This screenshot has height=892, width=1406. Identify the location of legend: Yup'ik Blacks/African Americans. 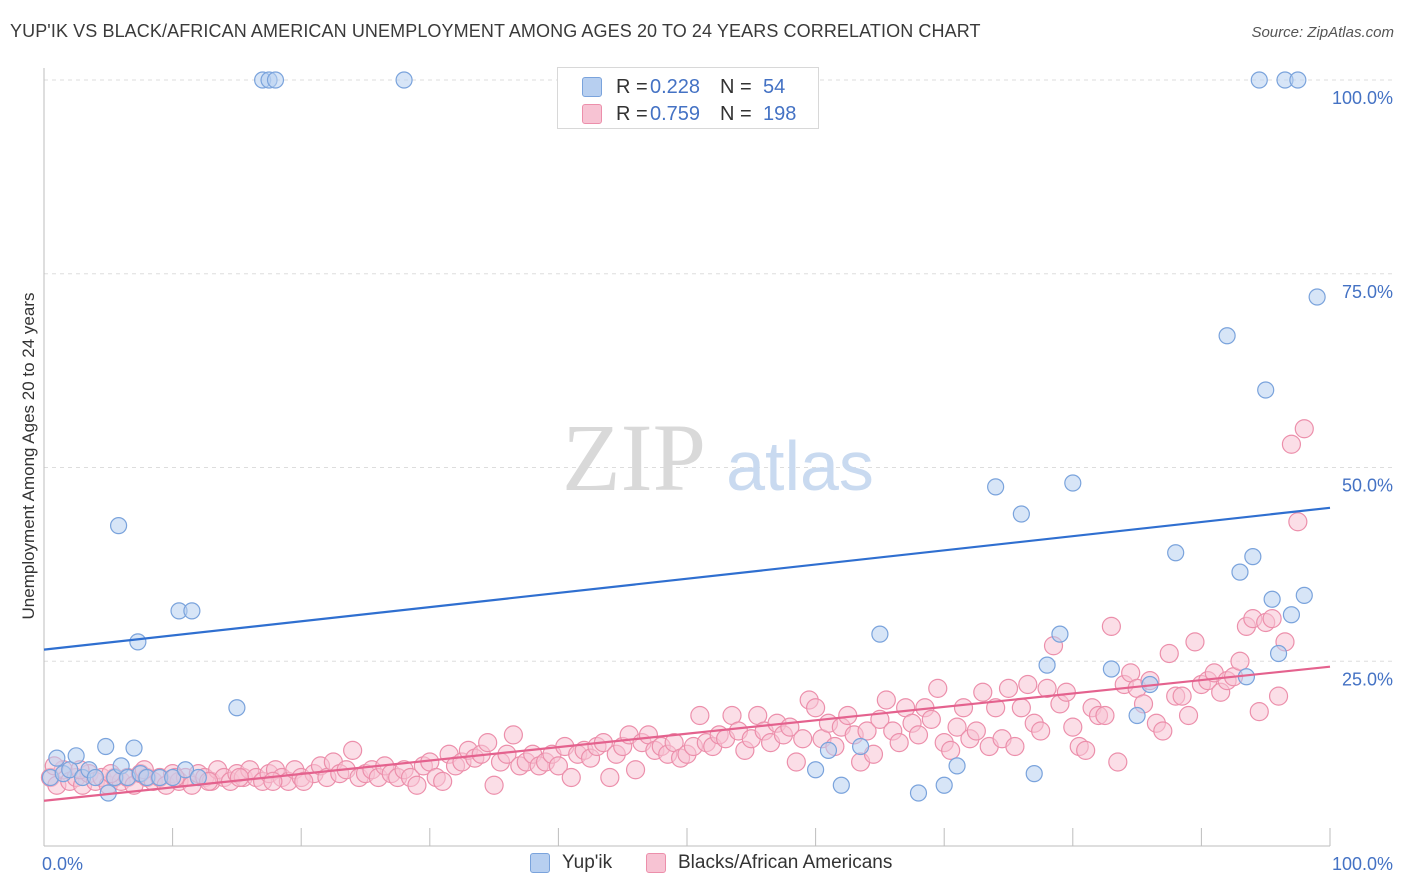
(703, 865).